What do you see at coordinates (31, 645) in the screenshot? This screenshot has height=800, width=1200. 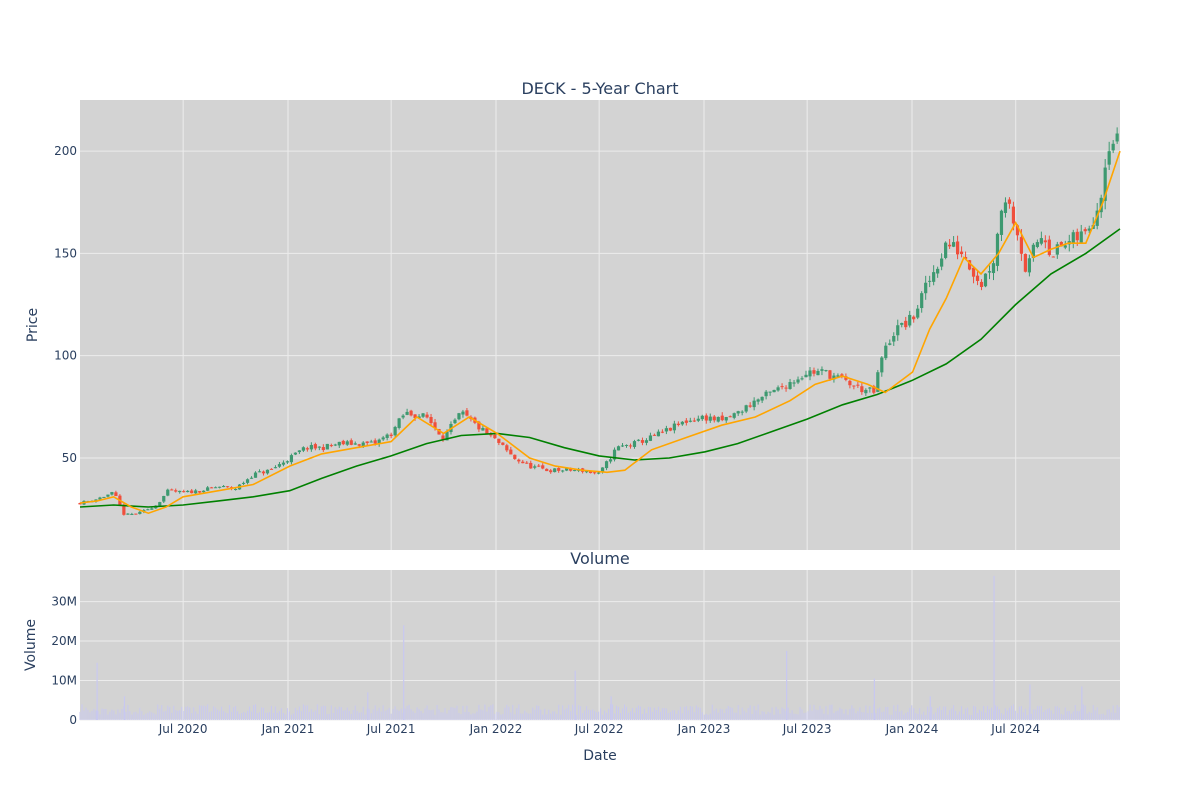 I see `volume-axis-title: Volume` at bounding box center [31, 645].